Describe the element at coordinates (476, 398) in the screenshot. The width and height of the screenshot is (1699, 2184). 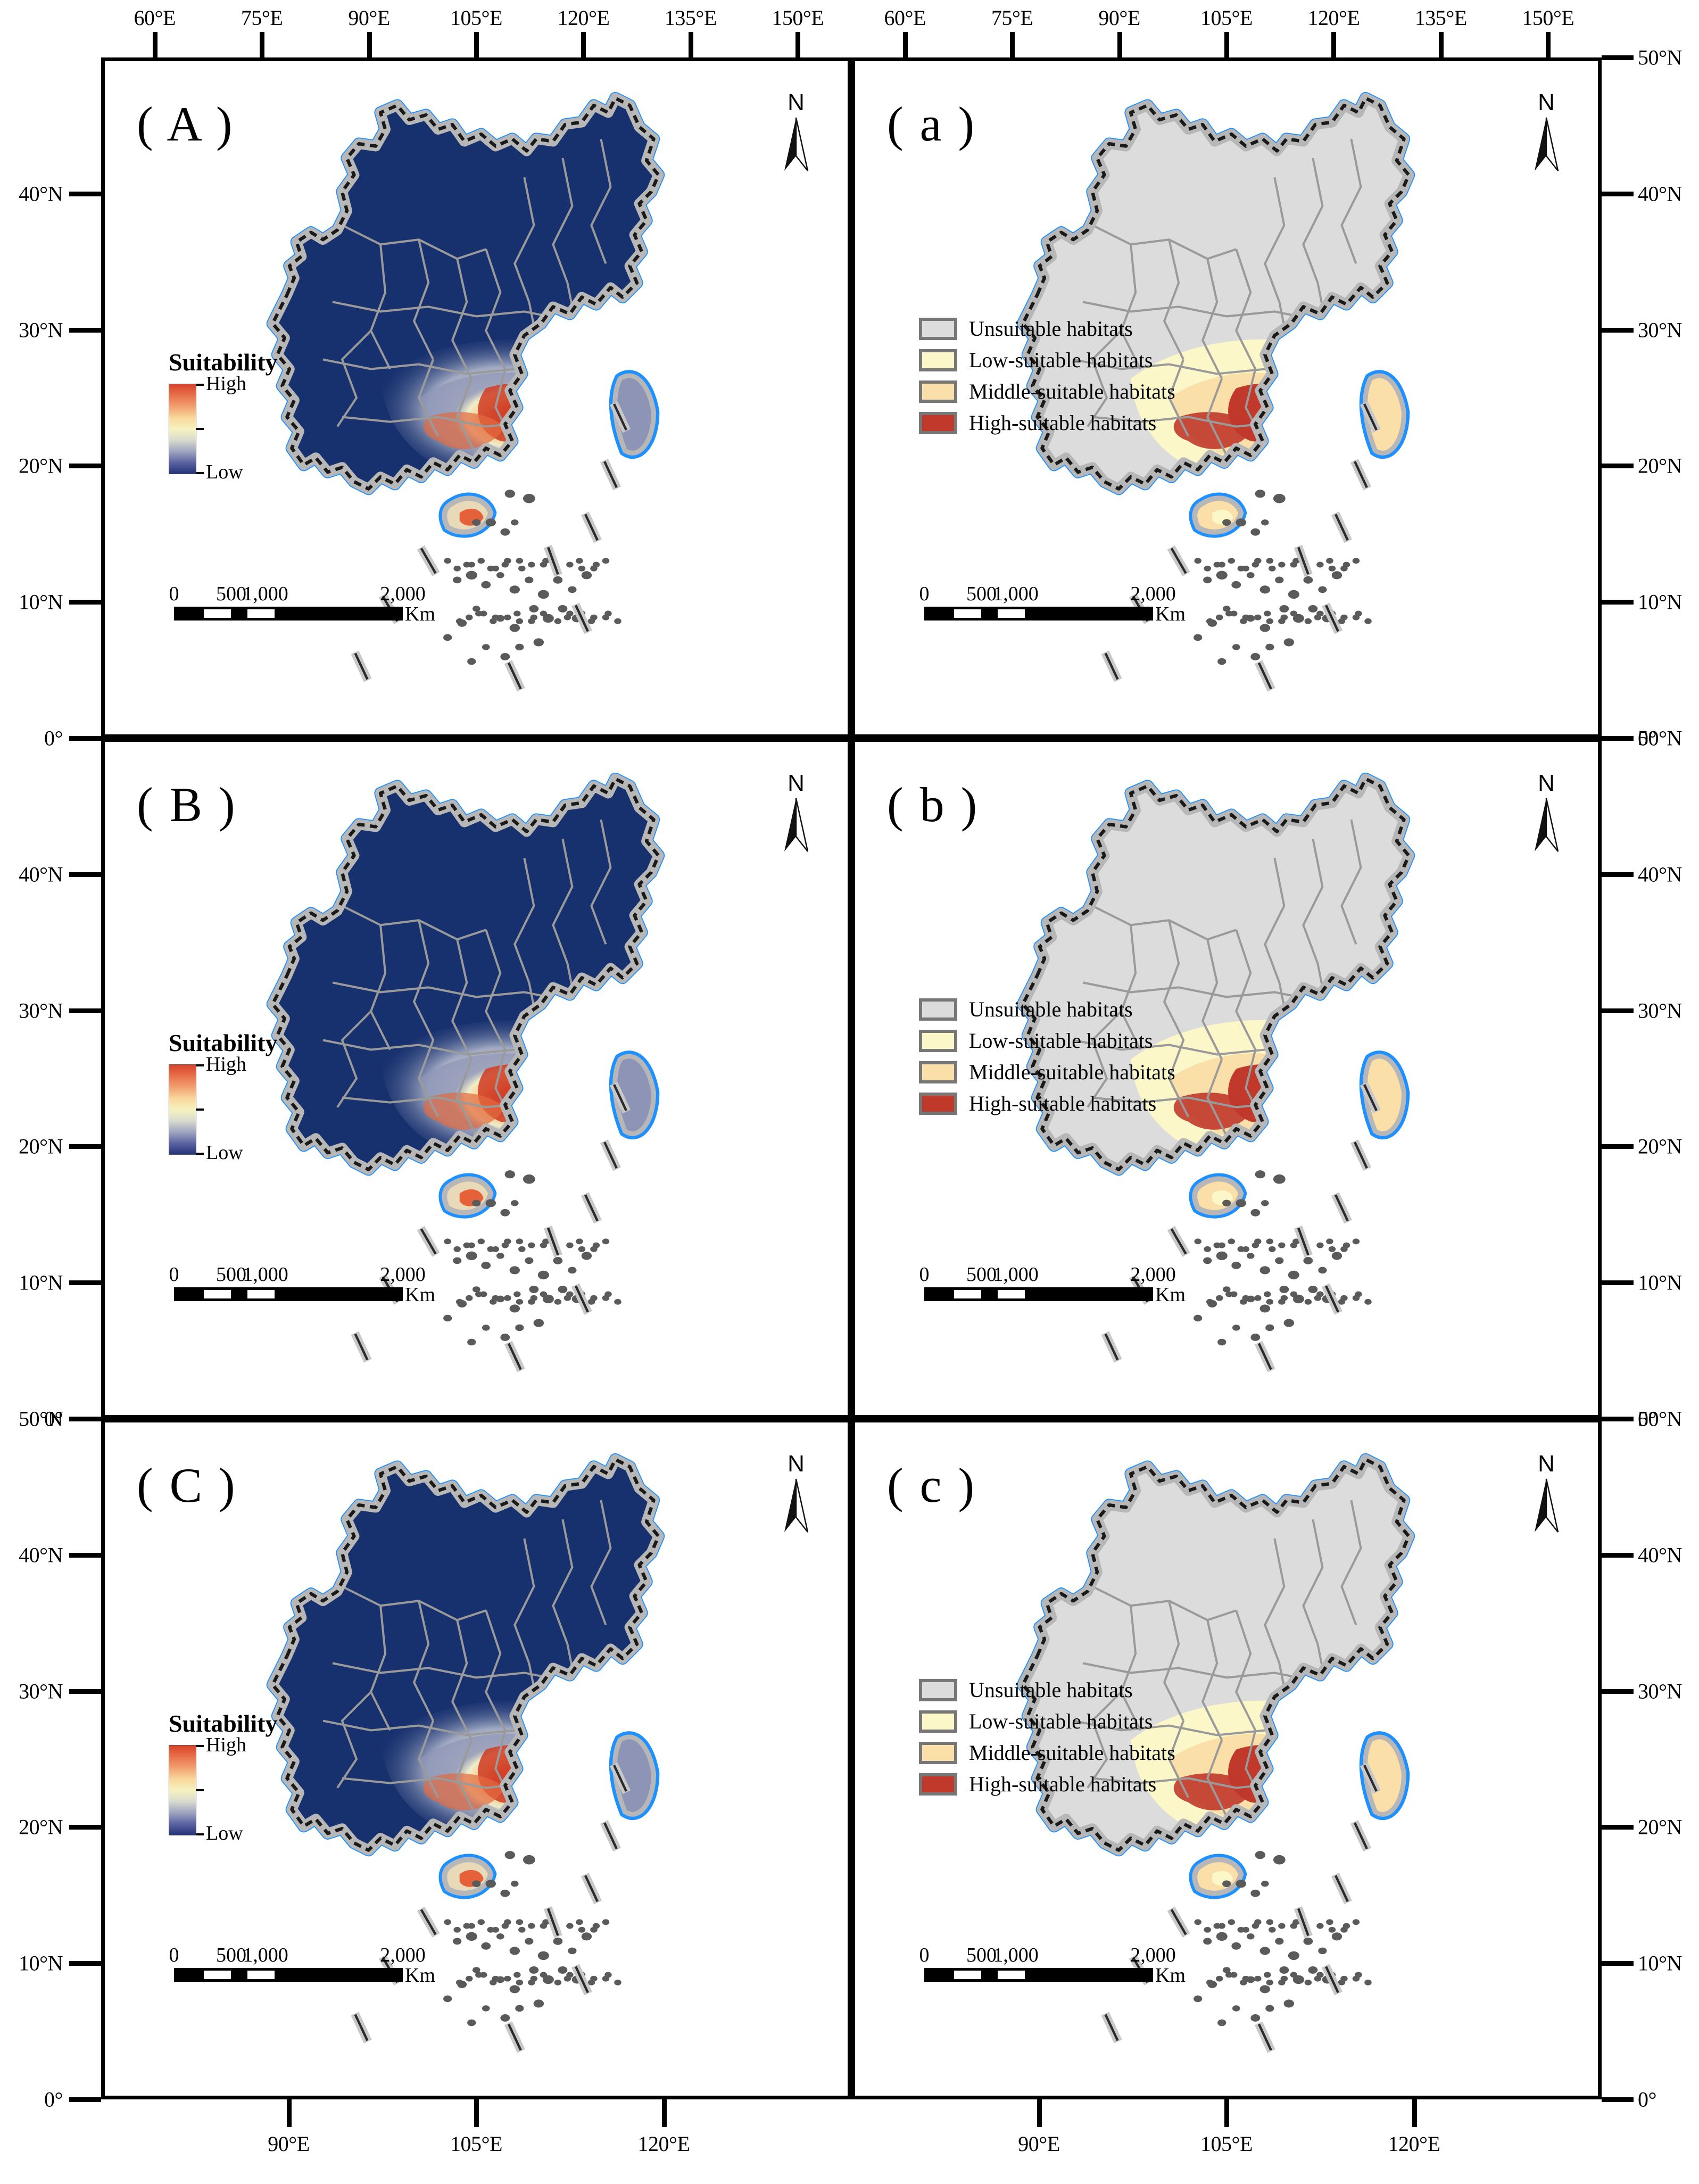
I see `map-panel-A: ( A ) N 0 500 1,000 2,000 Km Suitability High Low` at that location.